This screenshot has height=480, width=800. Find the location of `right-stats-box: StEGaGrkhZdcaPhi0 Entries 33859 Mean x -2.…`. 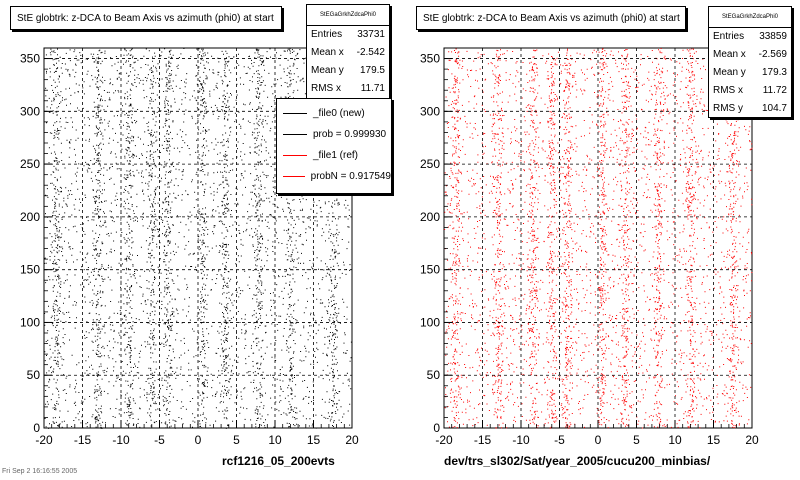

right-stats-box: StEGaGrkhZdcaPhi0 Entries 33859 Mean x -2.… is located at coordinates (750, 62).